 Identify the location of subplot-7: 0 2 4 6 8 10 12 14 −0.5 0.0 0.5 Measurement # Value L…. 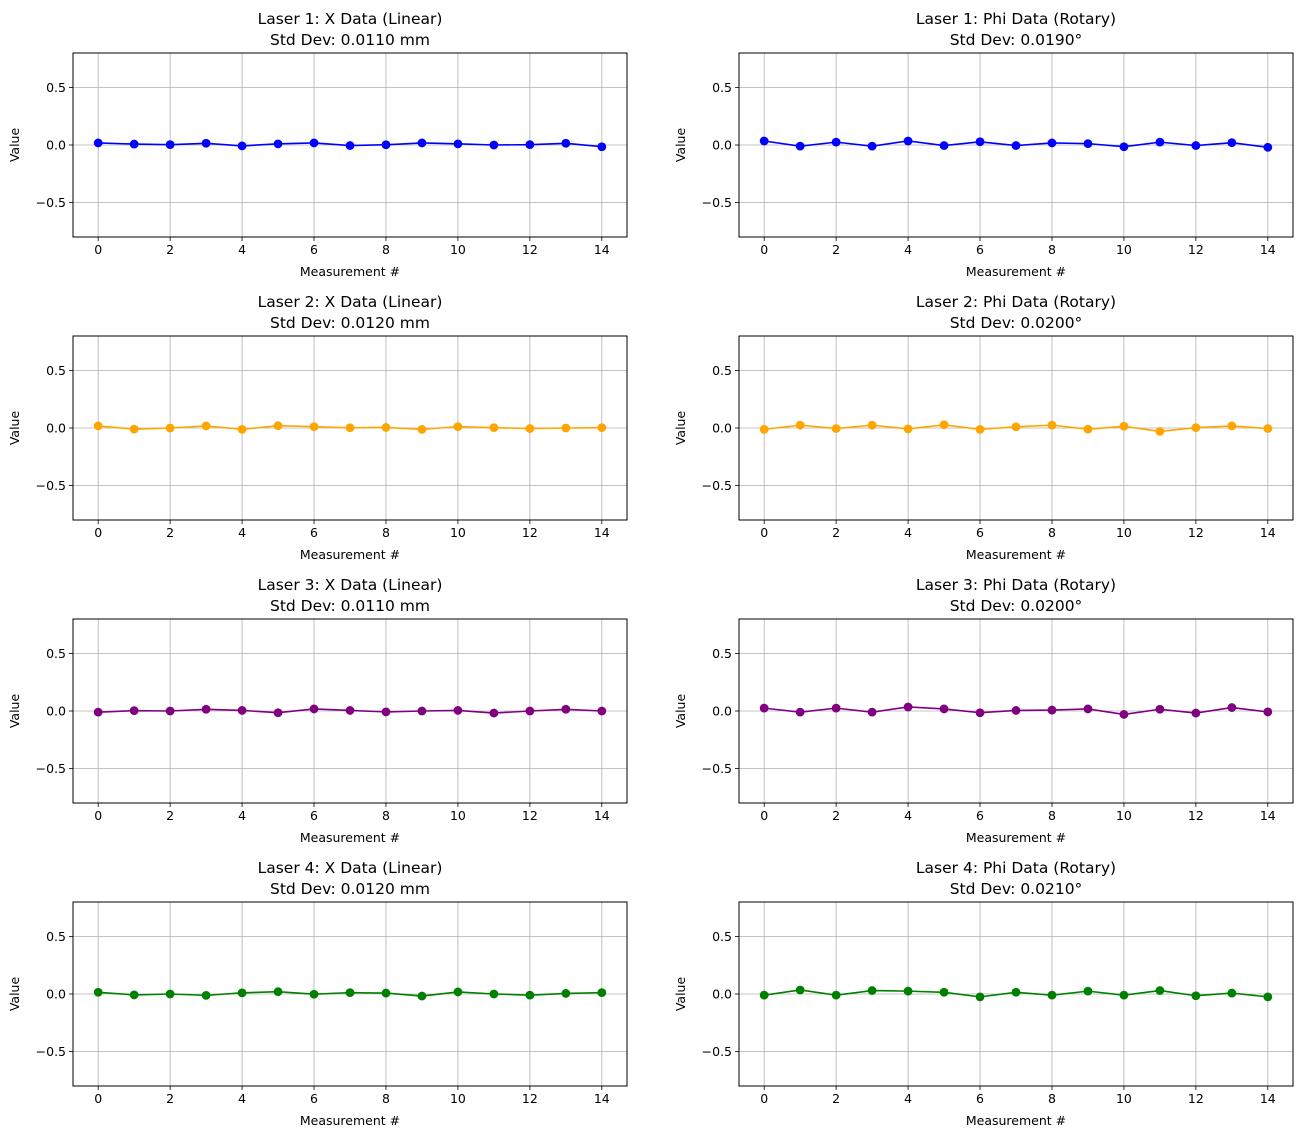
(317, 993).